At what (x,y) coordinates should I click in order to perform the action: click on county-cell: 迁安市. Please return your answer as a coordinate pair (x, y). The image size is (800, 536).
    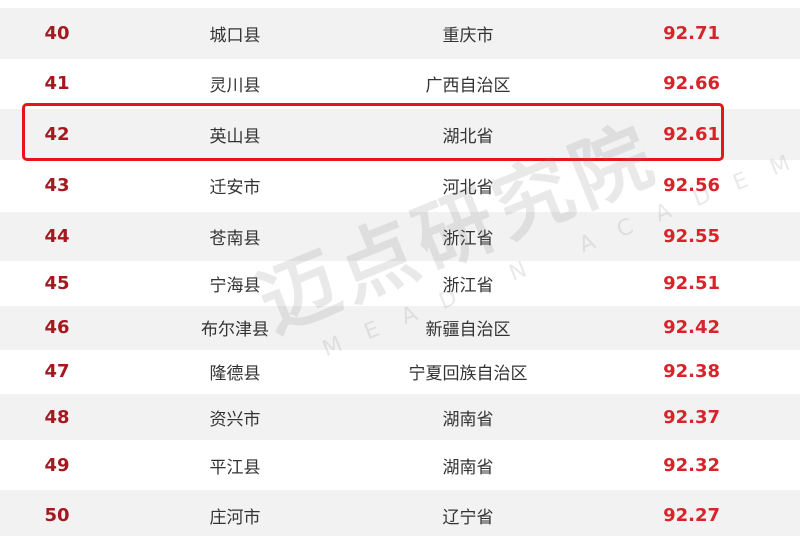
    Looking at the image, I should click on (235, 188).